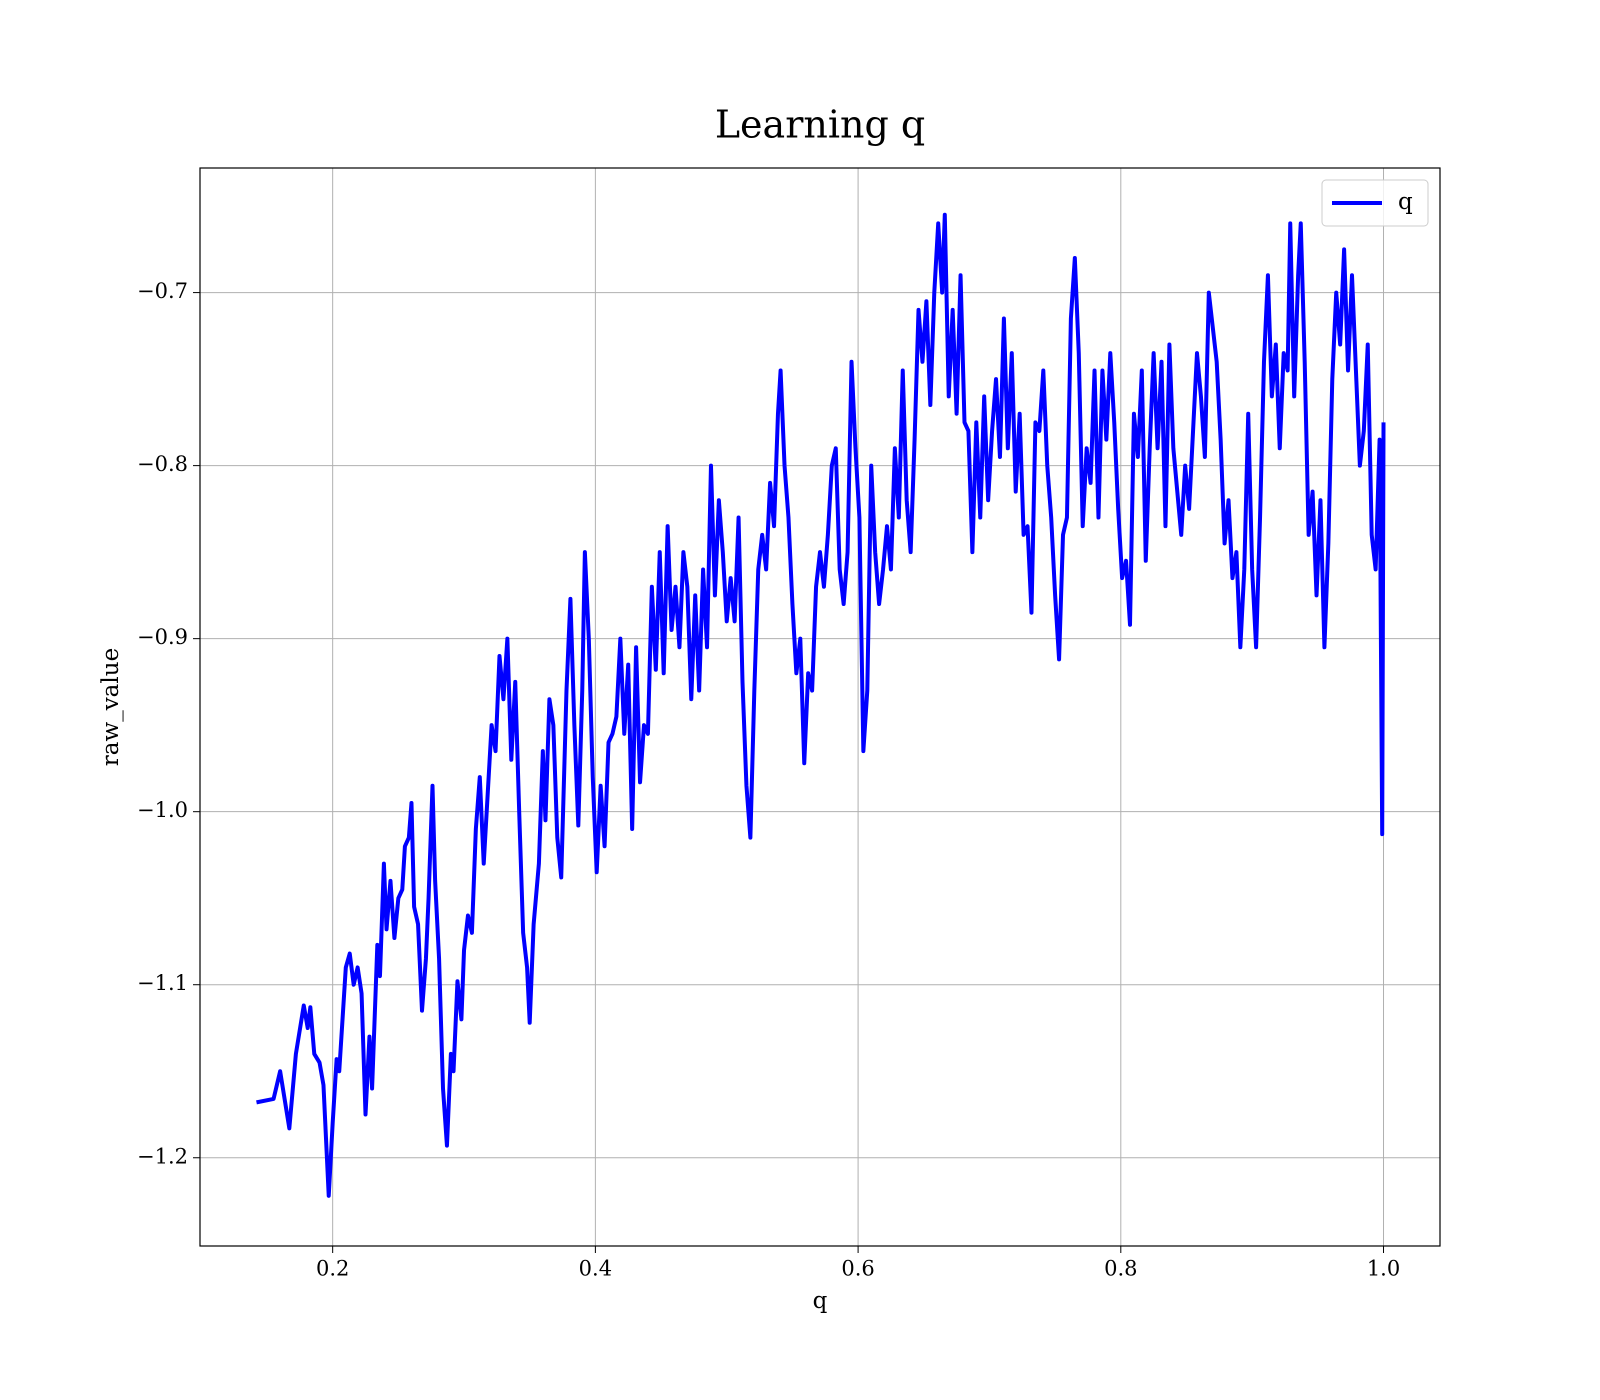 This screenshot has height=1400, width=1600. Describe the element at coordinates (111, 707) in the screenshot. I see `y-axis-label: raw_value` at that location.